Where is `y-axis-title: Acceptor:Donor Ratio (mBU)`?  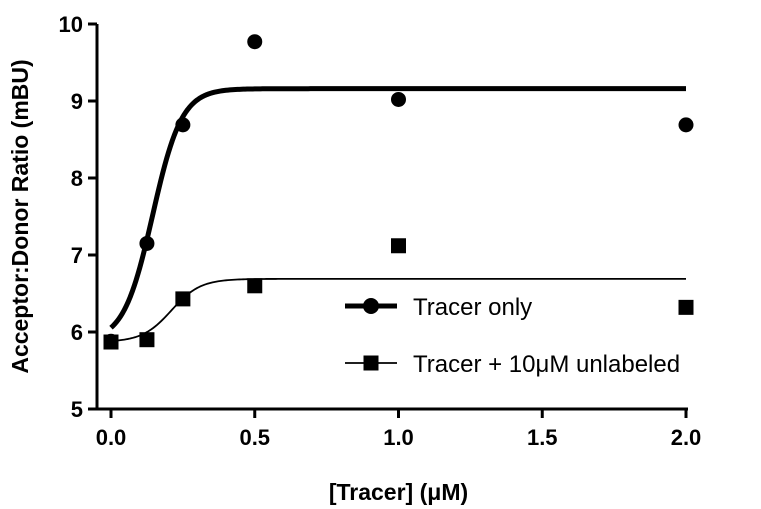 y-axis-title: Acceptor:Donor Ratio (mBU) is located at coordinates (20, 216).